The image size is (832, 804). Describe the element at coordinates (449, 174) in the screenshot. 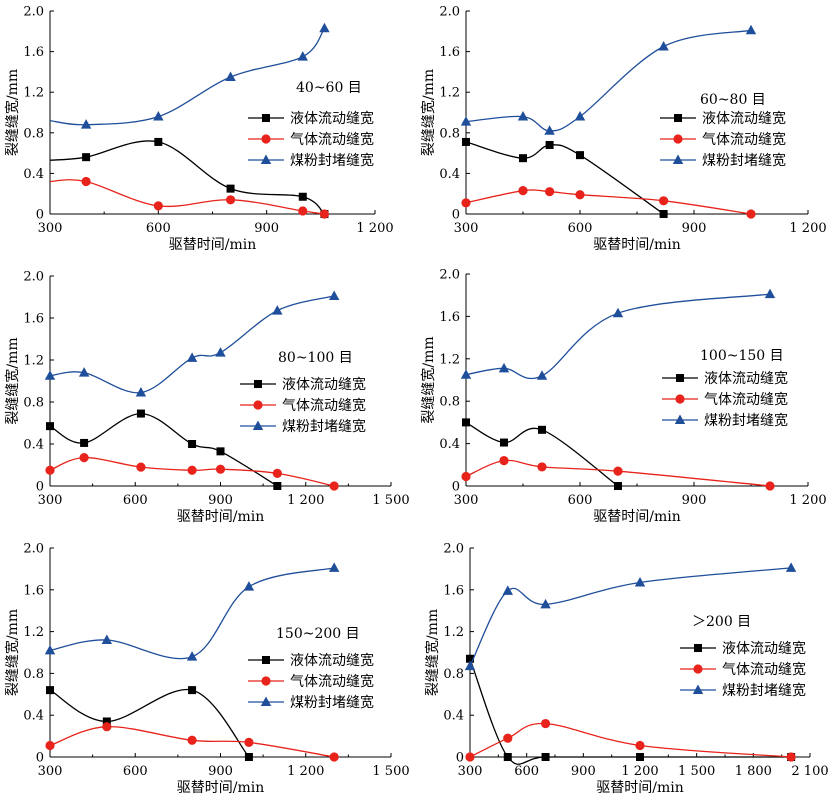

I see `y-tick-label: 0.4` at that location.